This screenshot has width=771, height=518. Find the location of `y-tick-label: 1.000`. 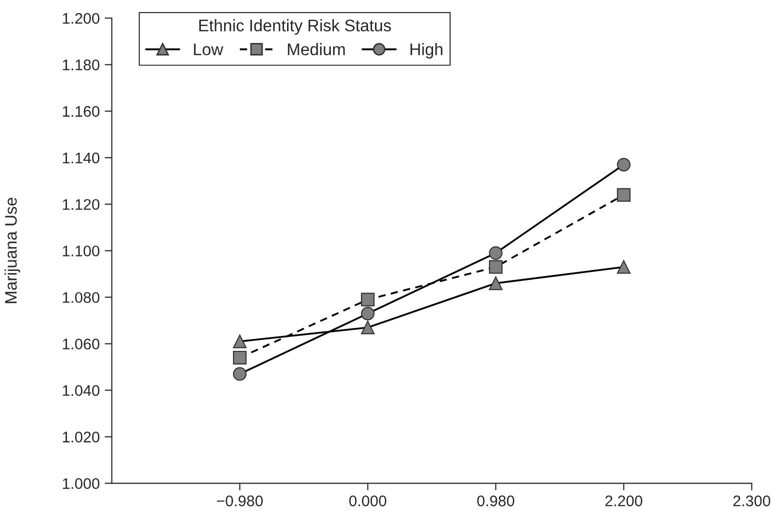

y-tick-label: 1.000 is located at coordinates (81, 483).